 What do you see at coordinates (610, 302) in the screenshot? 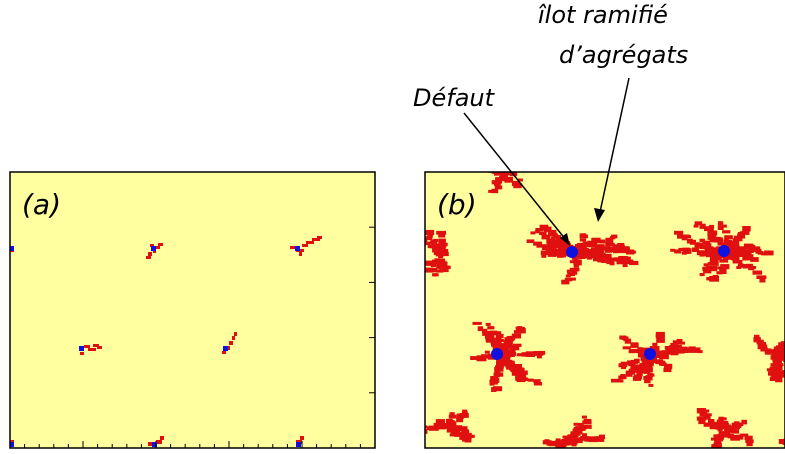
I see `panel-b-defects` at bounding box center [610, 302].